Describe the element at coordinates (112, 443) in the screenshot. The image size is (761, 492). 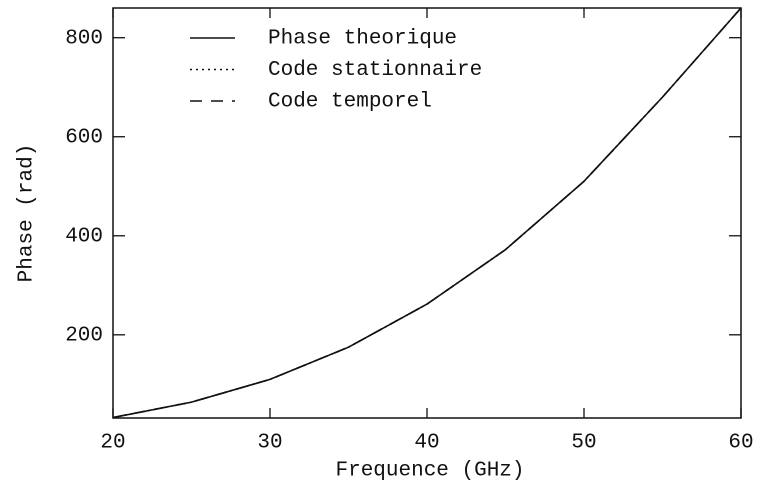
I see `x-tick-label: 20` at that location.